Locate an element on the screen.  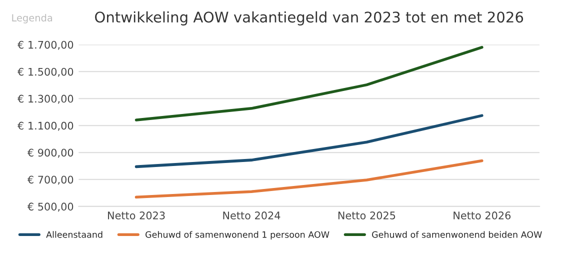
x-tick-label: Netto 2024 is located at coordinates (251, 216).